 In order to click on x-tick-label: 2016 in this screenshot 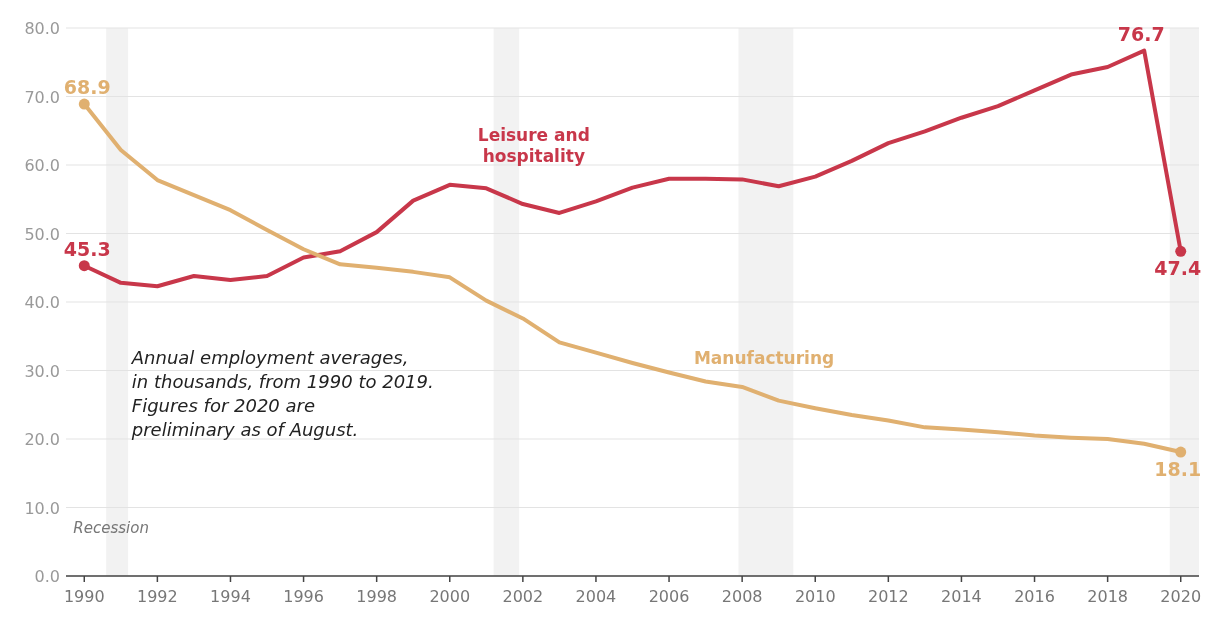, I will do `click(1034, 596)`.